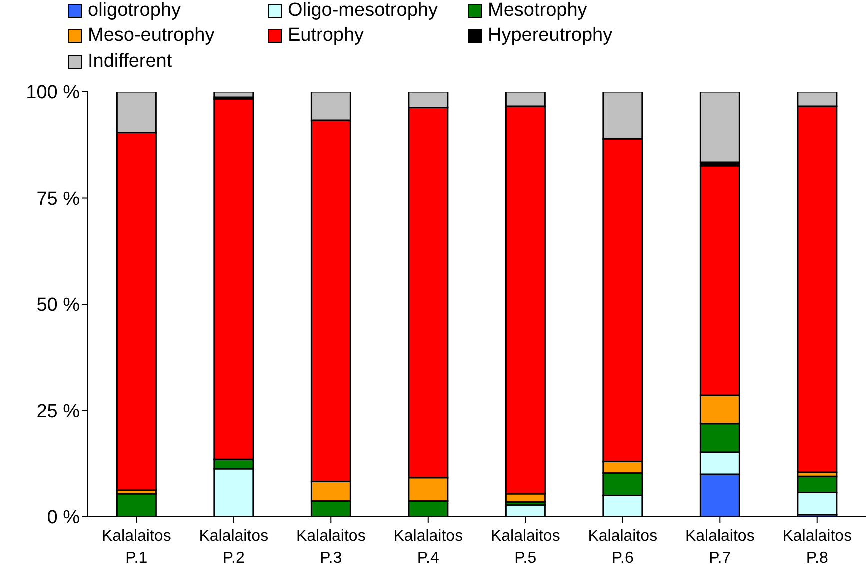 This screenshot has width=866, height=583. Describe the element at coordinates (58, 199) in the screenshot. I see `y-tick-label: 75 %` at that location.